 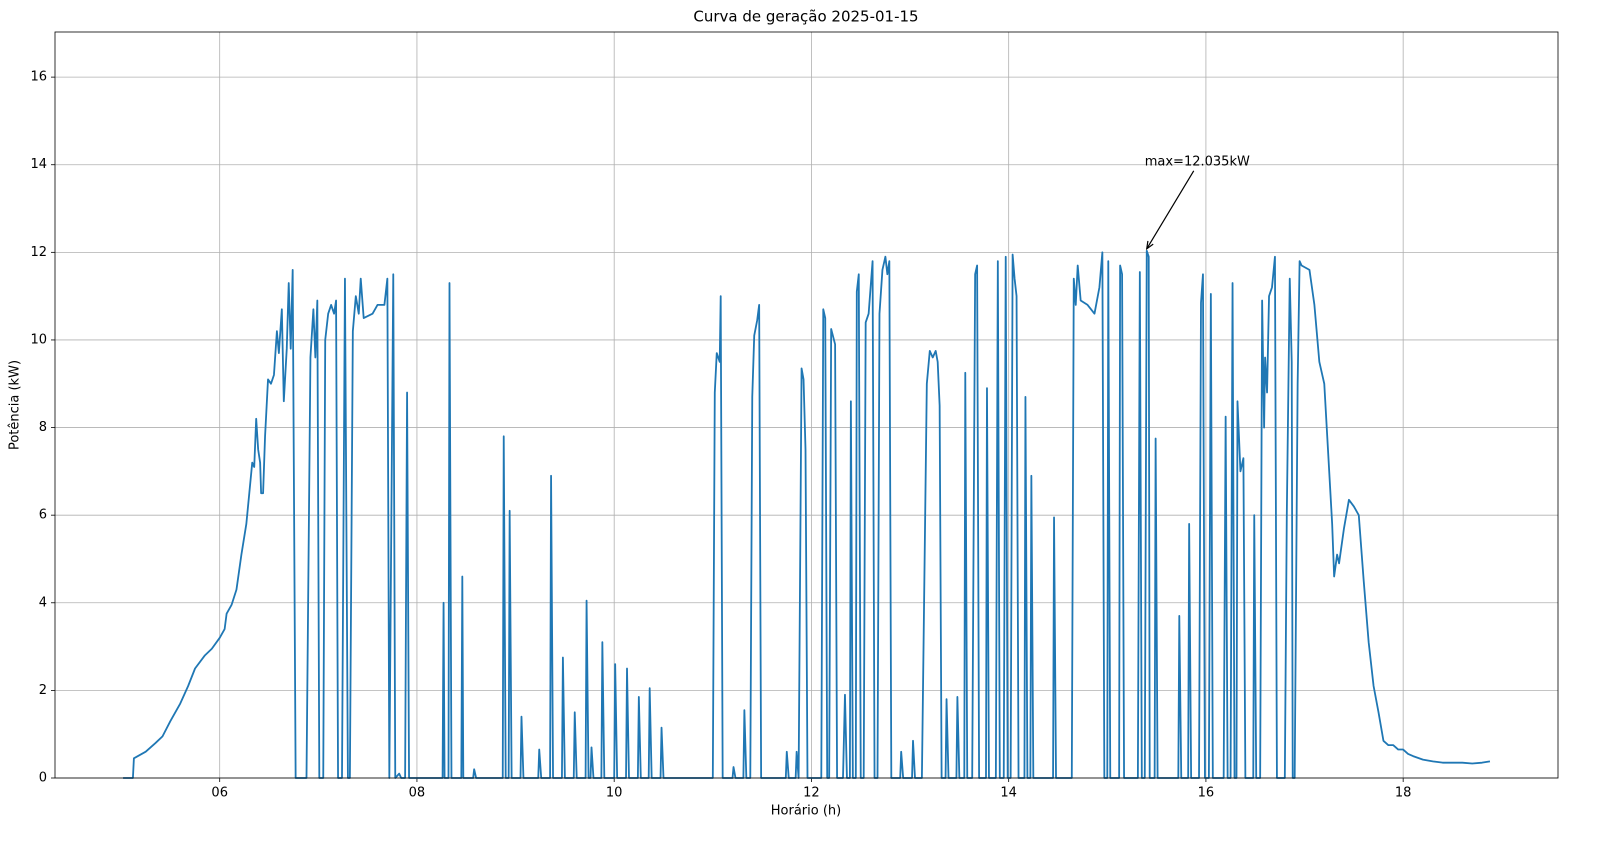 I want to click on y-axis-label: Potência (kW), so click(x=15, y=405).